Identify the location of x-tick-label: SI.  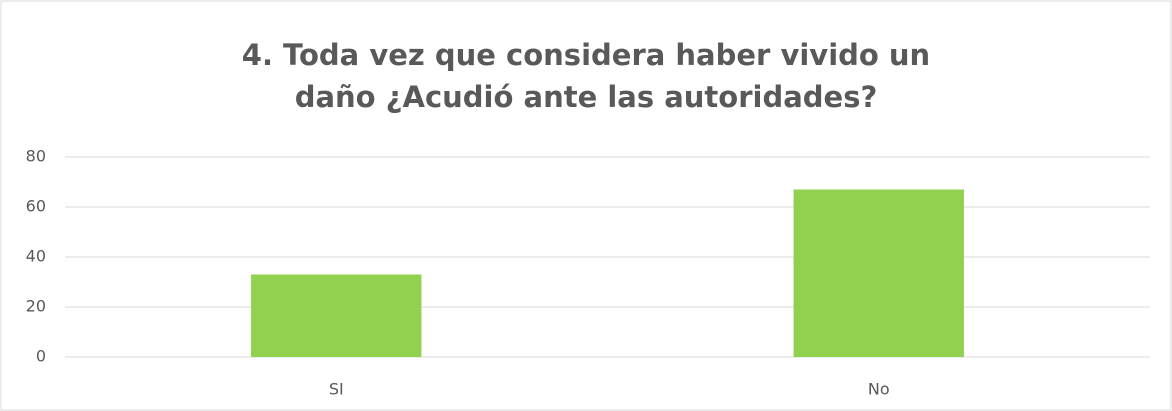
(336, 389).